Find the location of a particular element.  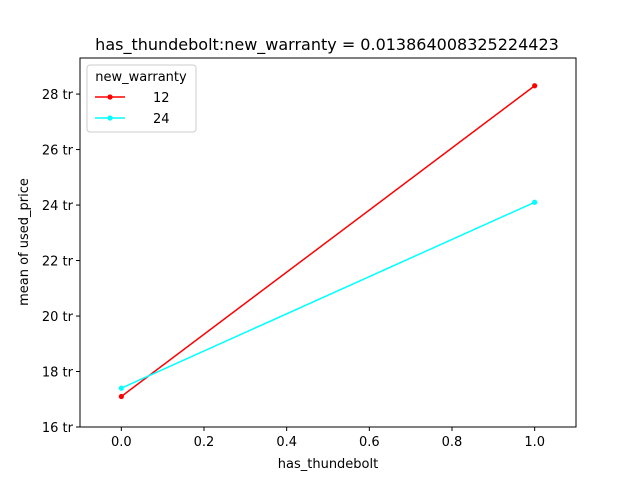

y-axis: 16 tr 18 tr 20 tr 22 tr 24 tr 26 tr 28 tr is located at coordinates (61, 262).